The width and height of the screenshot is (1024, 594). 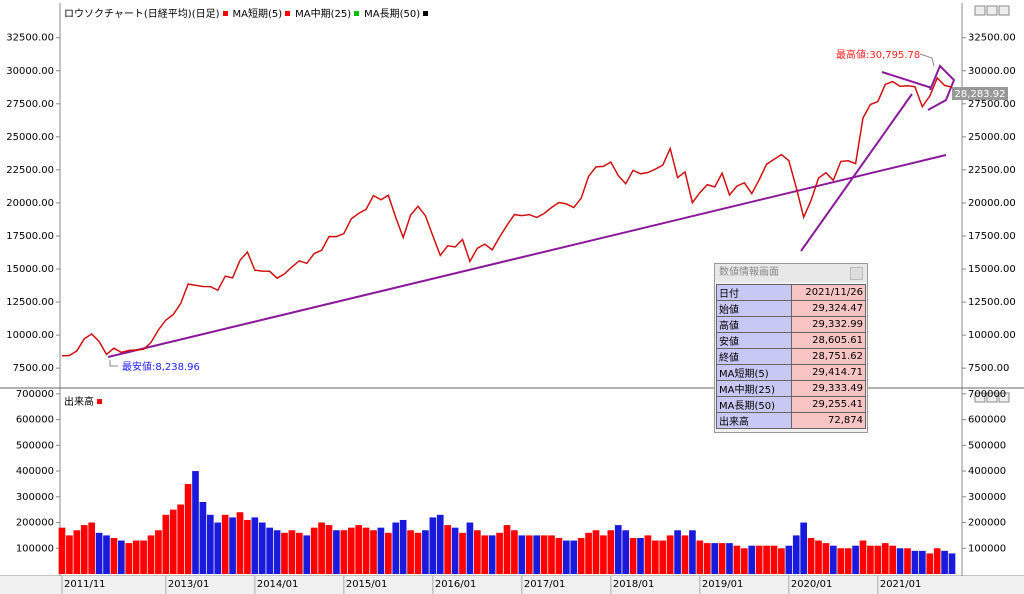 What do you see at coordinates (79, 402) in the screenshot?
I see `volume-title: 出来高` at bounding box center [79, 402].